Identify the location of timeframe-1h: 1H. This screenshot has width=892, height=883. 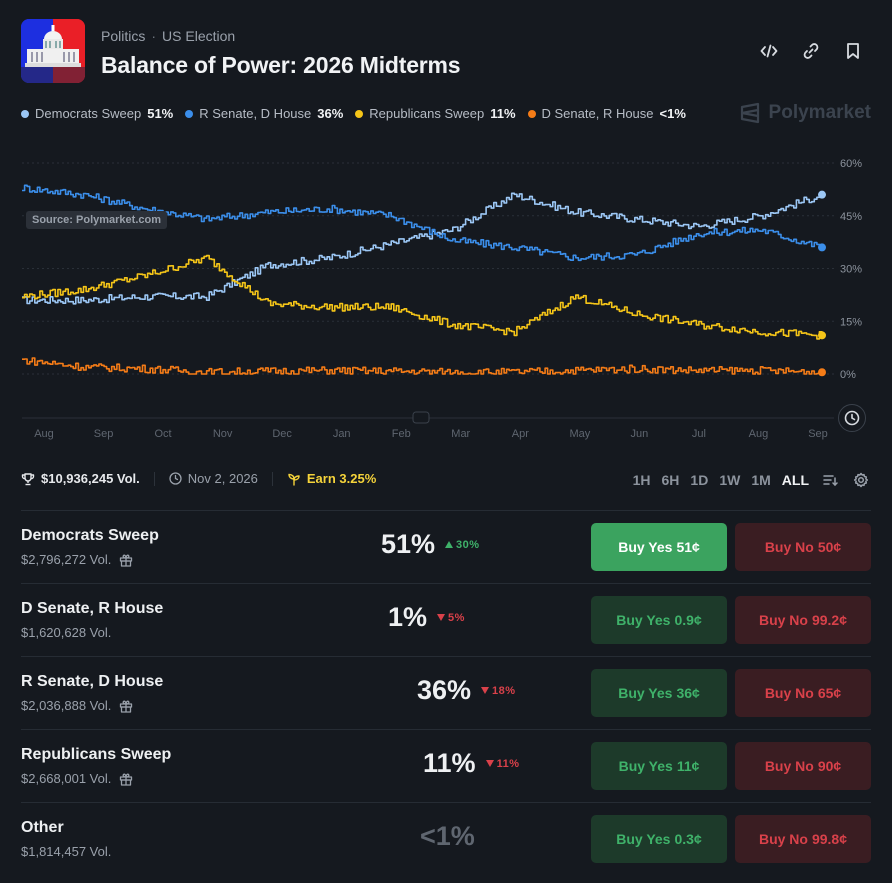
(641, 480).